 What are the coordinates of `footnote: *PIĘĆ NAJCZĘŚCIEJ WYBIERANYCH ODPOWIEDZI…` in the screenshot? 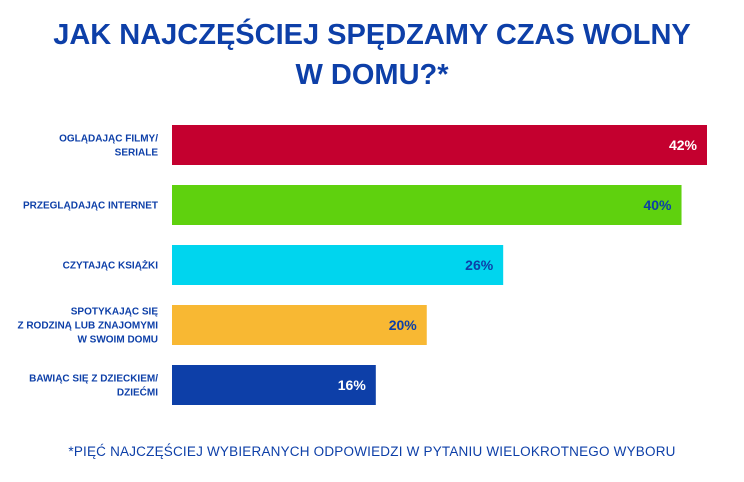 It's located at (371, 451).